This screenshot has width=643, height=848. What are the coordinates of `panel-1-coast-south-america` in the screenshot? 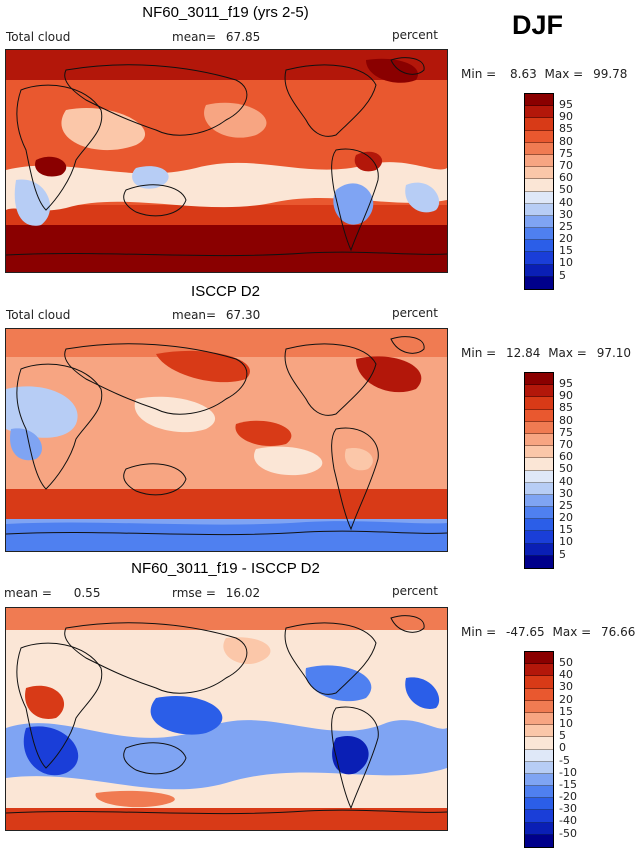 It's located at (355, 200).